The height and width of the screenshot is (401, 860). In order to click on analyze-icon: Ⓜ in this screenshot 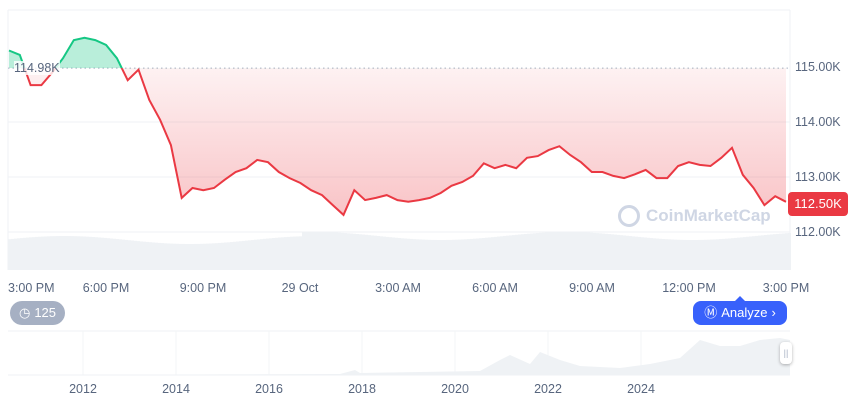, I will do `click(711, 312)`.